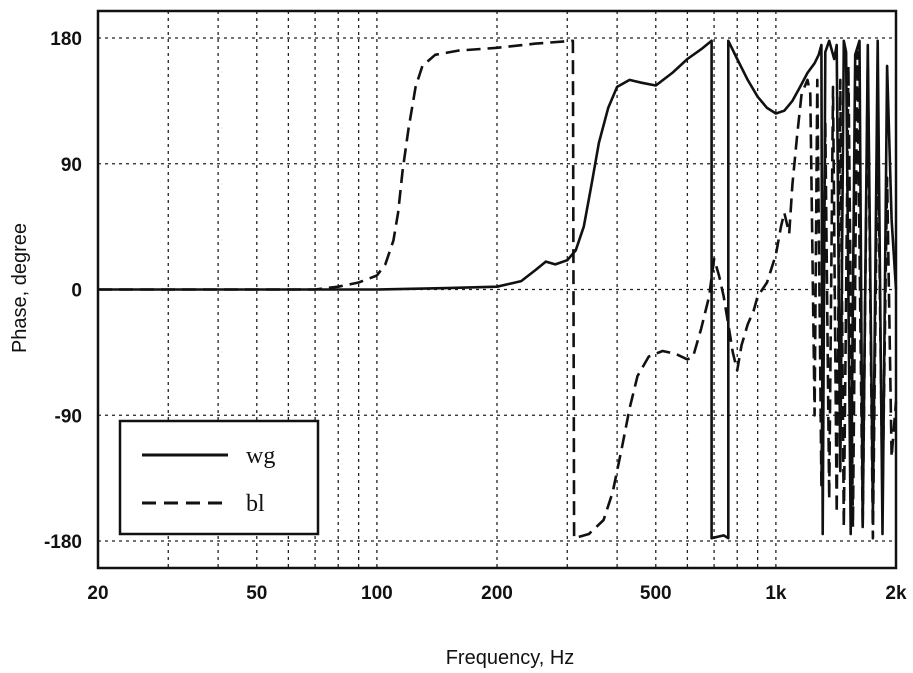 This screenshot has height=673, width=913. Describe the element at coordinates (510, 658) in the screenshot. I see `x-axis-label: Frequency, Hz` at that location.